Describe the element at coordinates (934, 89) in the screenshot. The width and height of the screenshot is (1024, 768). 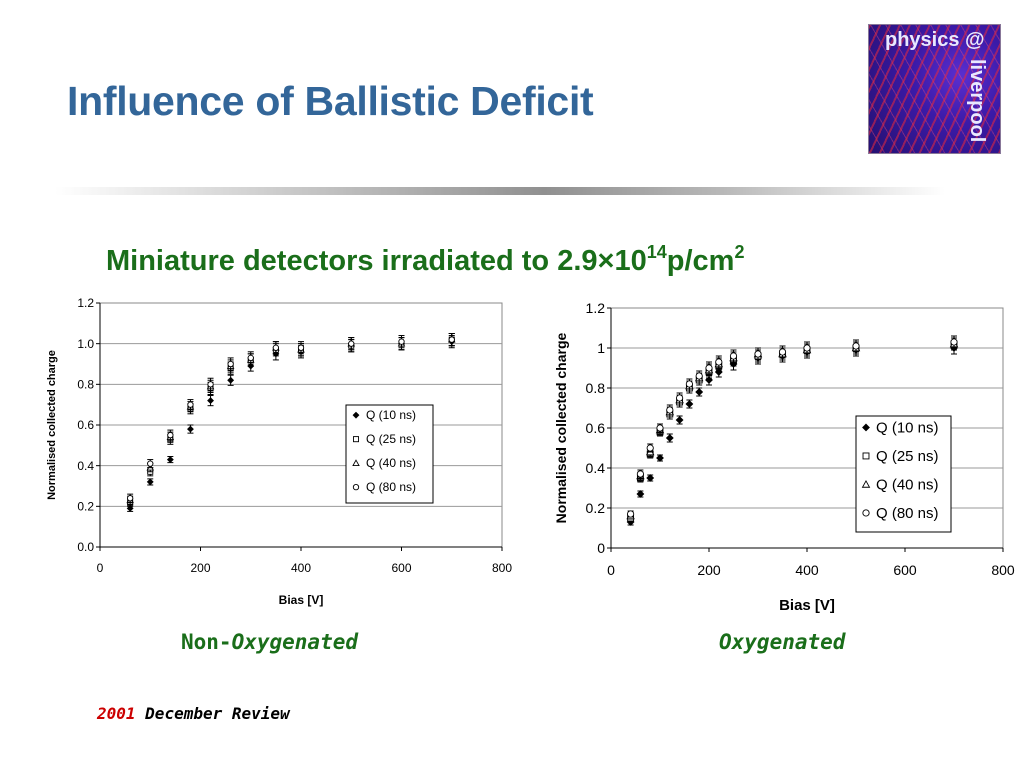
I see `physics-liverpool-logo: physics @ liverpool` at that location.